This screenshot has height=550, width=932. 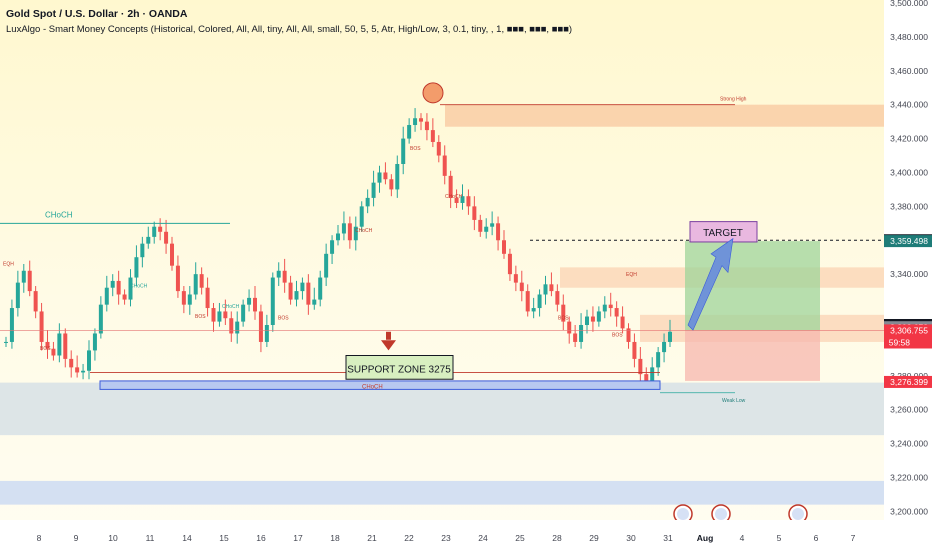 I want to click on strong-high-label: Strong High, so click(x=733, y=100).